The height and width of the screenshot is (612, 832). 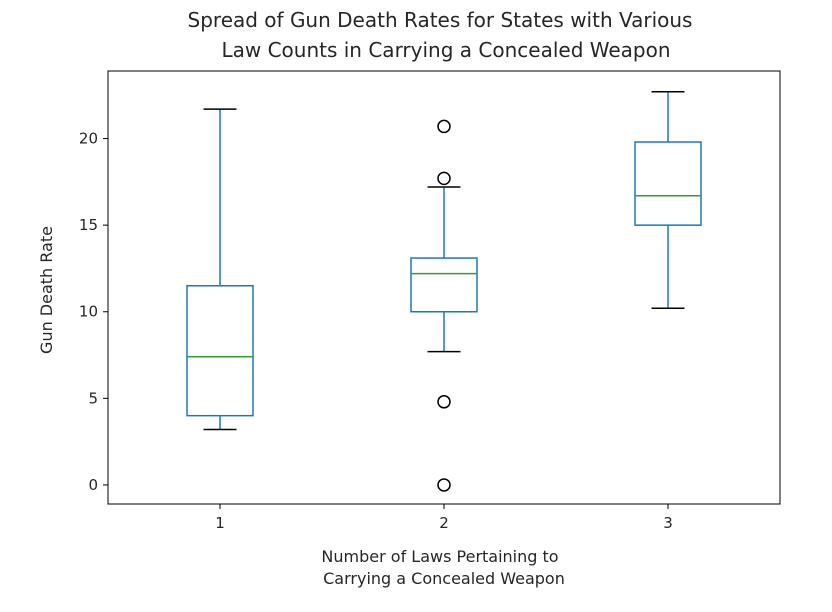 I want to click on y-tick-label: 15, so click(x=88, y=225).